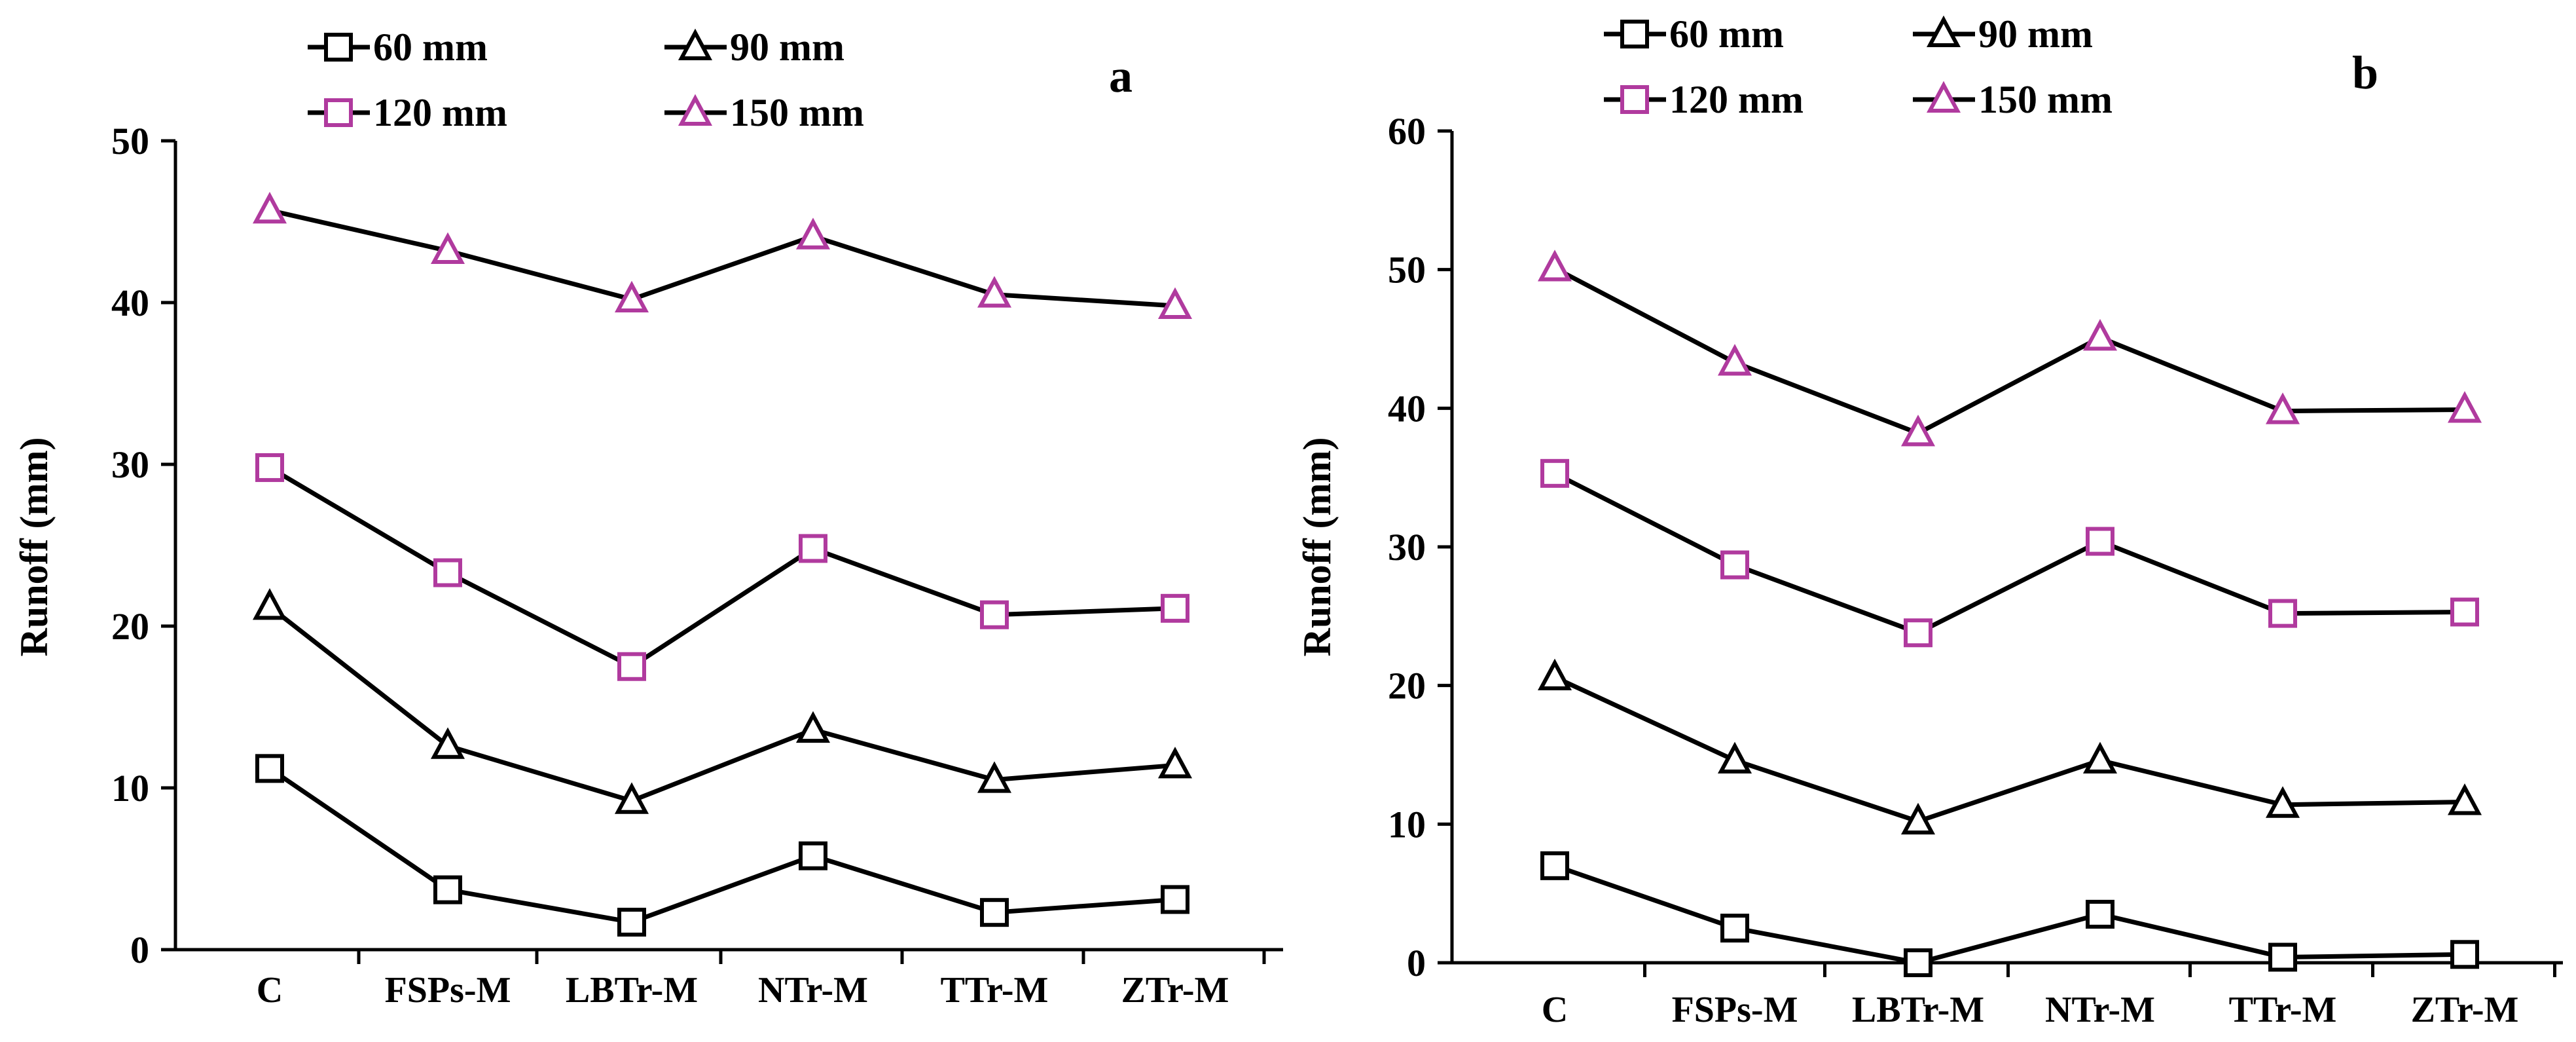 The height and width of the screenshot is (1042, 2576). I want to click on x-tick-label: C, so click(1555, 1010).